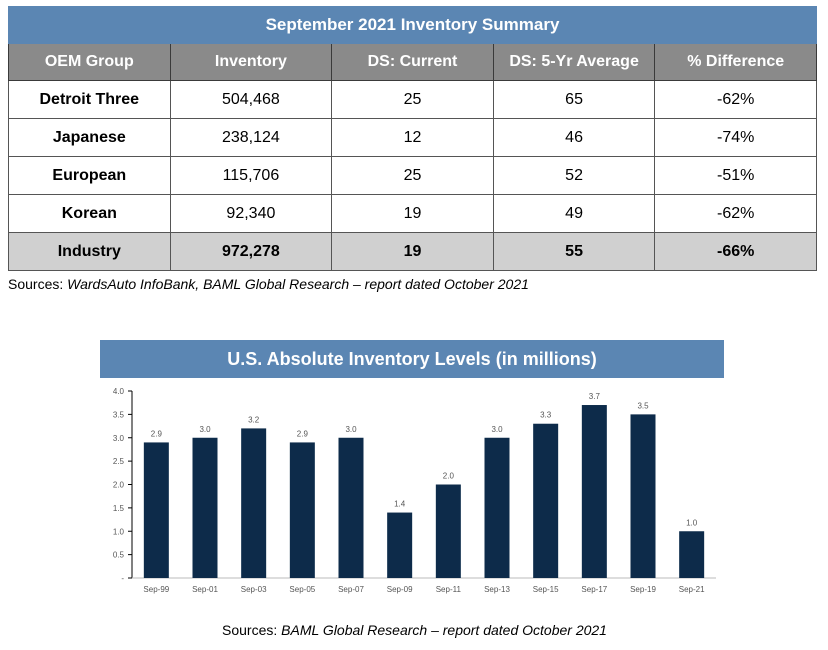  I want to click on inventory-cell: 504,468, so click(251, 99).